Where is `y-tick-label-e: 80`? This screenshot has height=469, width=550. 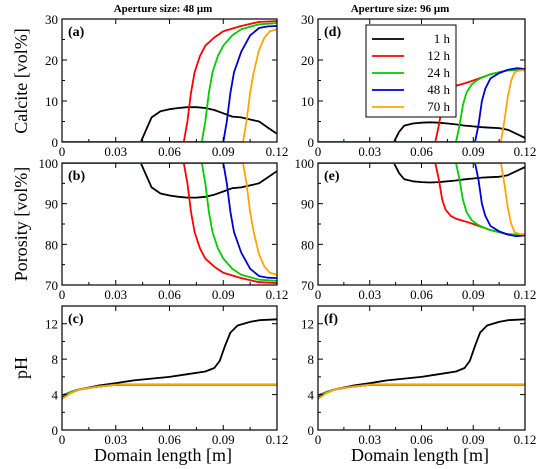 y-tick-label-e: 80 is located at coordinates (307, 244).